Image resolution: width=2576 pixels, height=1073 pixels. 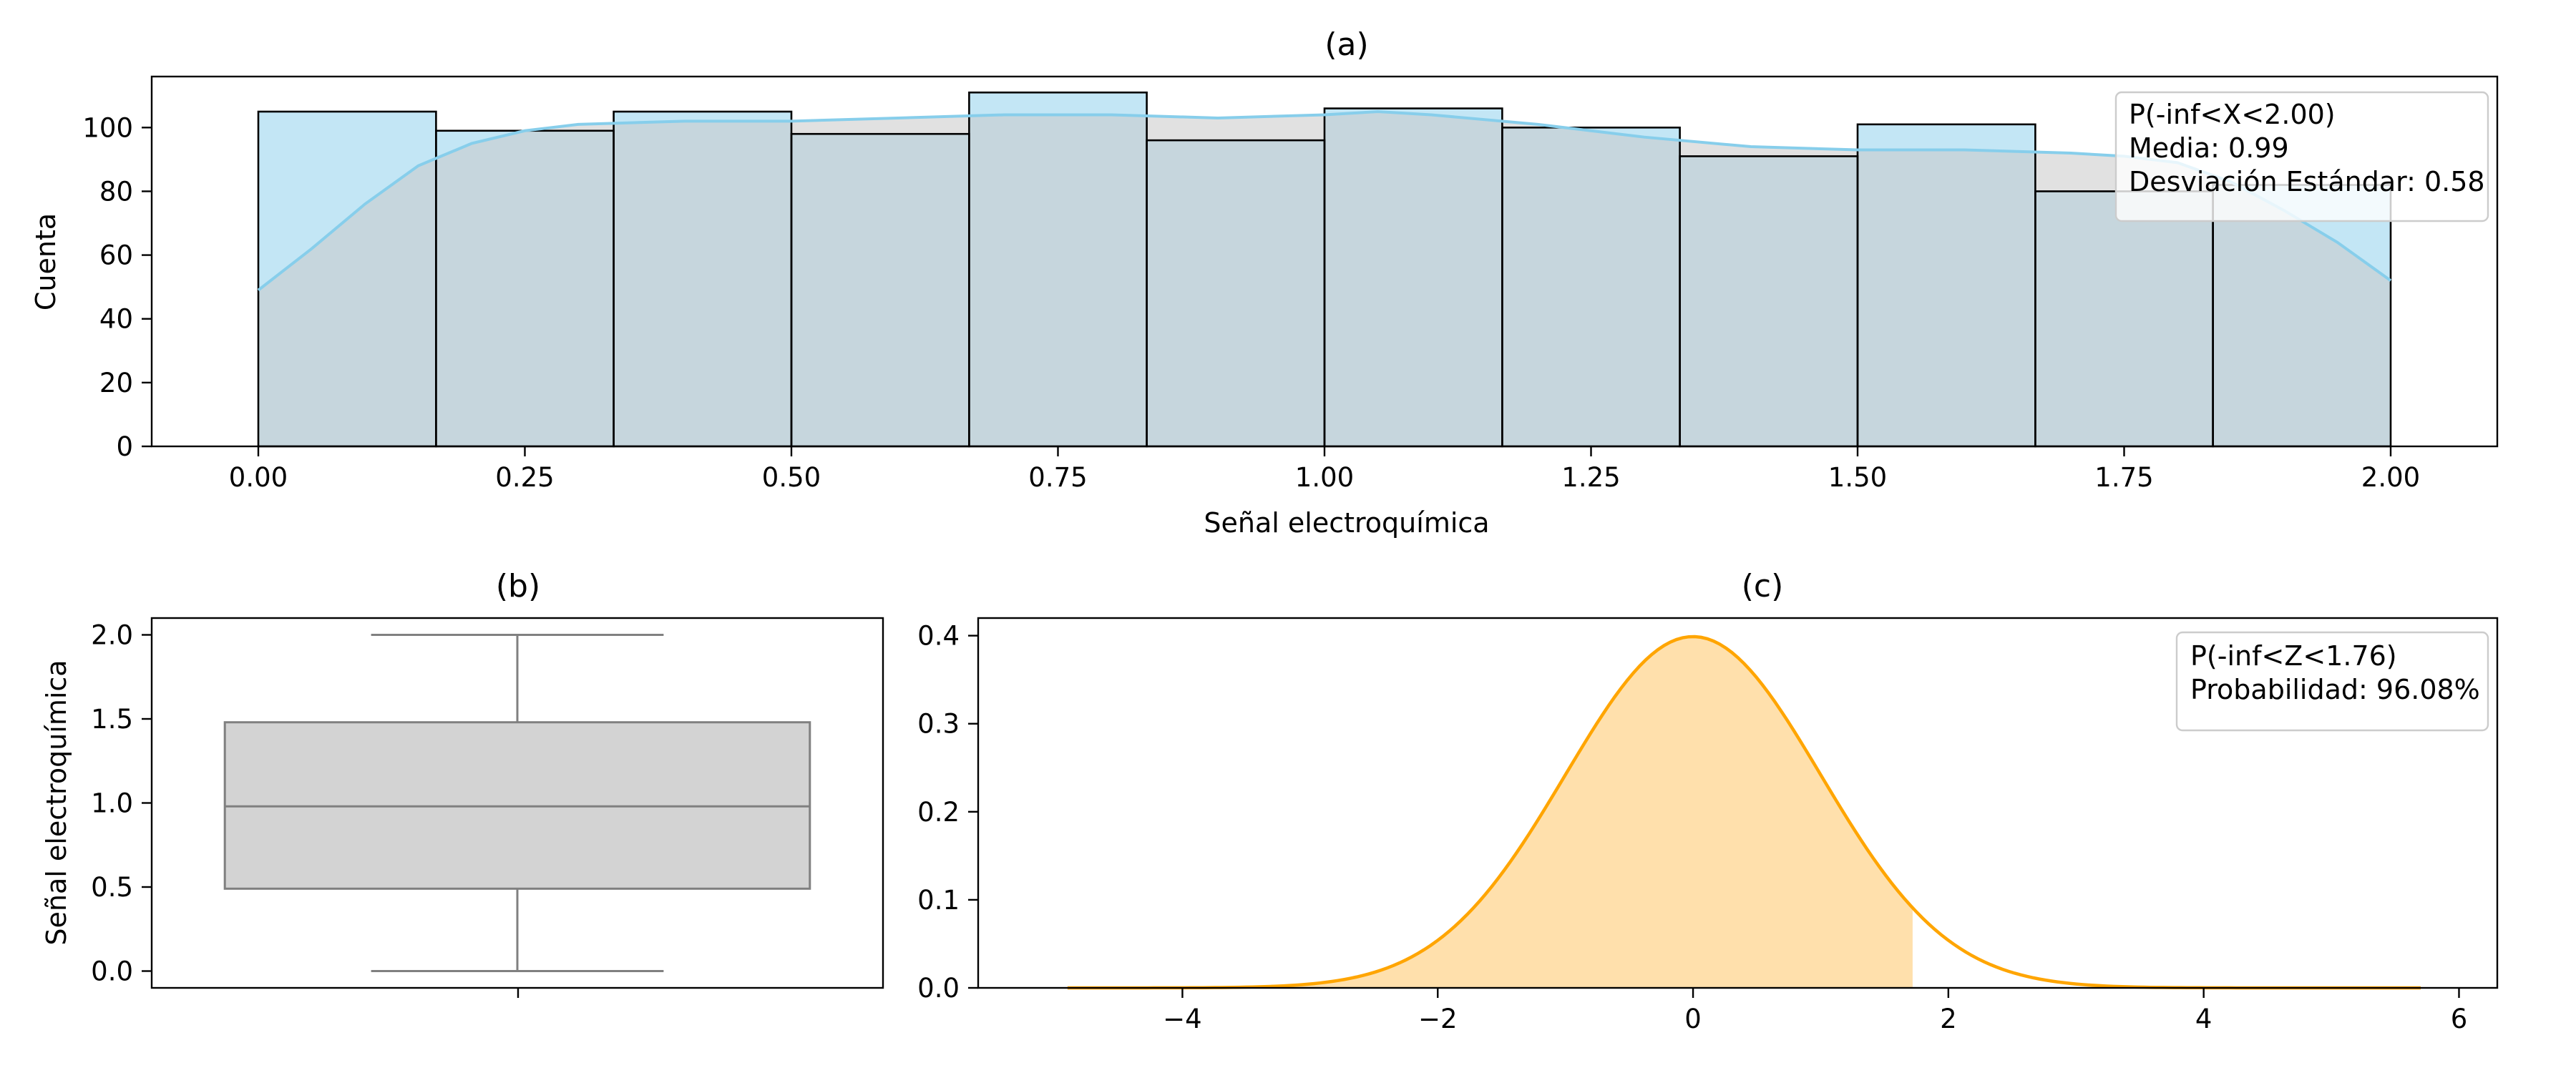 I want to click on panel-a-x-ticks: 0.00 0.25 0.50 0.75 1.00 1.25 1.50 1.75 2.00, so click(x=1324, y=470).